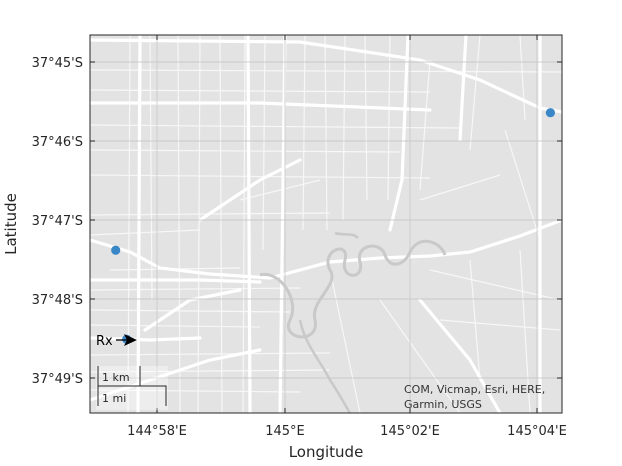 This screenshot has width=622, height=466. Describe the element at coordinates (116, 377) in the screenshot. I see `scale-km-label: 1 km` at that location.